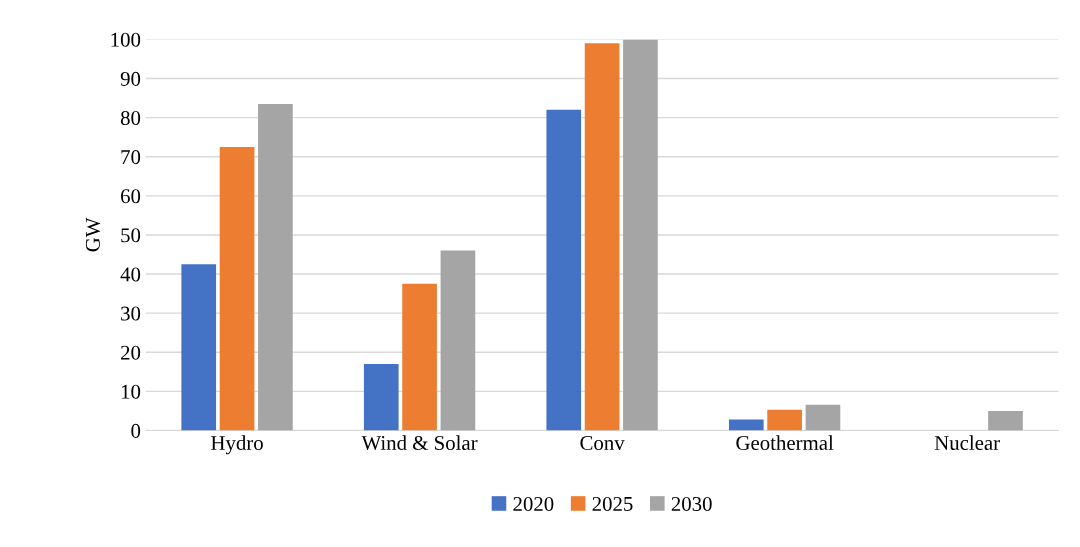 This screenshot has width=1080, height=547. Describe the element at coordinates (136, 430) in the screenshot. I see `y-tick-label: 0` at that location.